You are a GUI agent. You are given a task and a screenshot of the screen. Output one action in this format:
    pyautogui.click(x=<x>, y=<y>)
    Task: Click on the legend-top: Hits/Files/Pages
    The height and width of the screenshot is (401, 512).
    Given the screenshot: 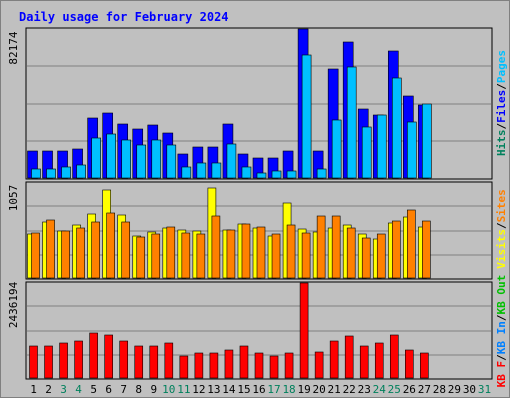 What is the action you would take?
    pyautogui.click(x=501, y=103)
    